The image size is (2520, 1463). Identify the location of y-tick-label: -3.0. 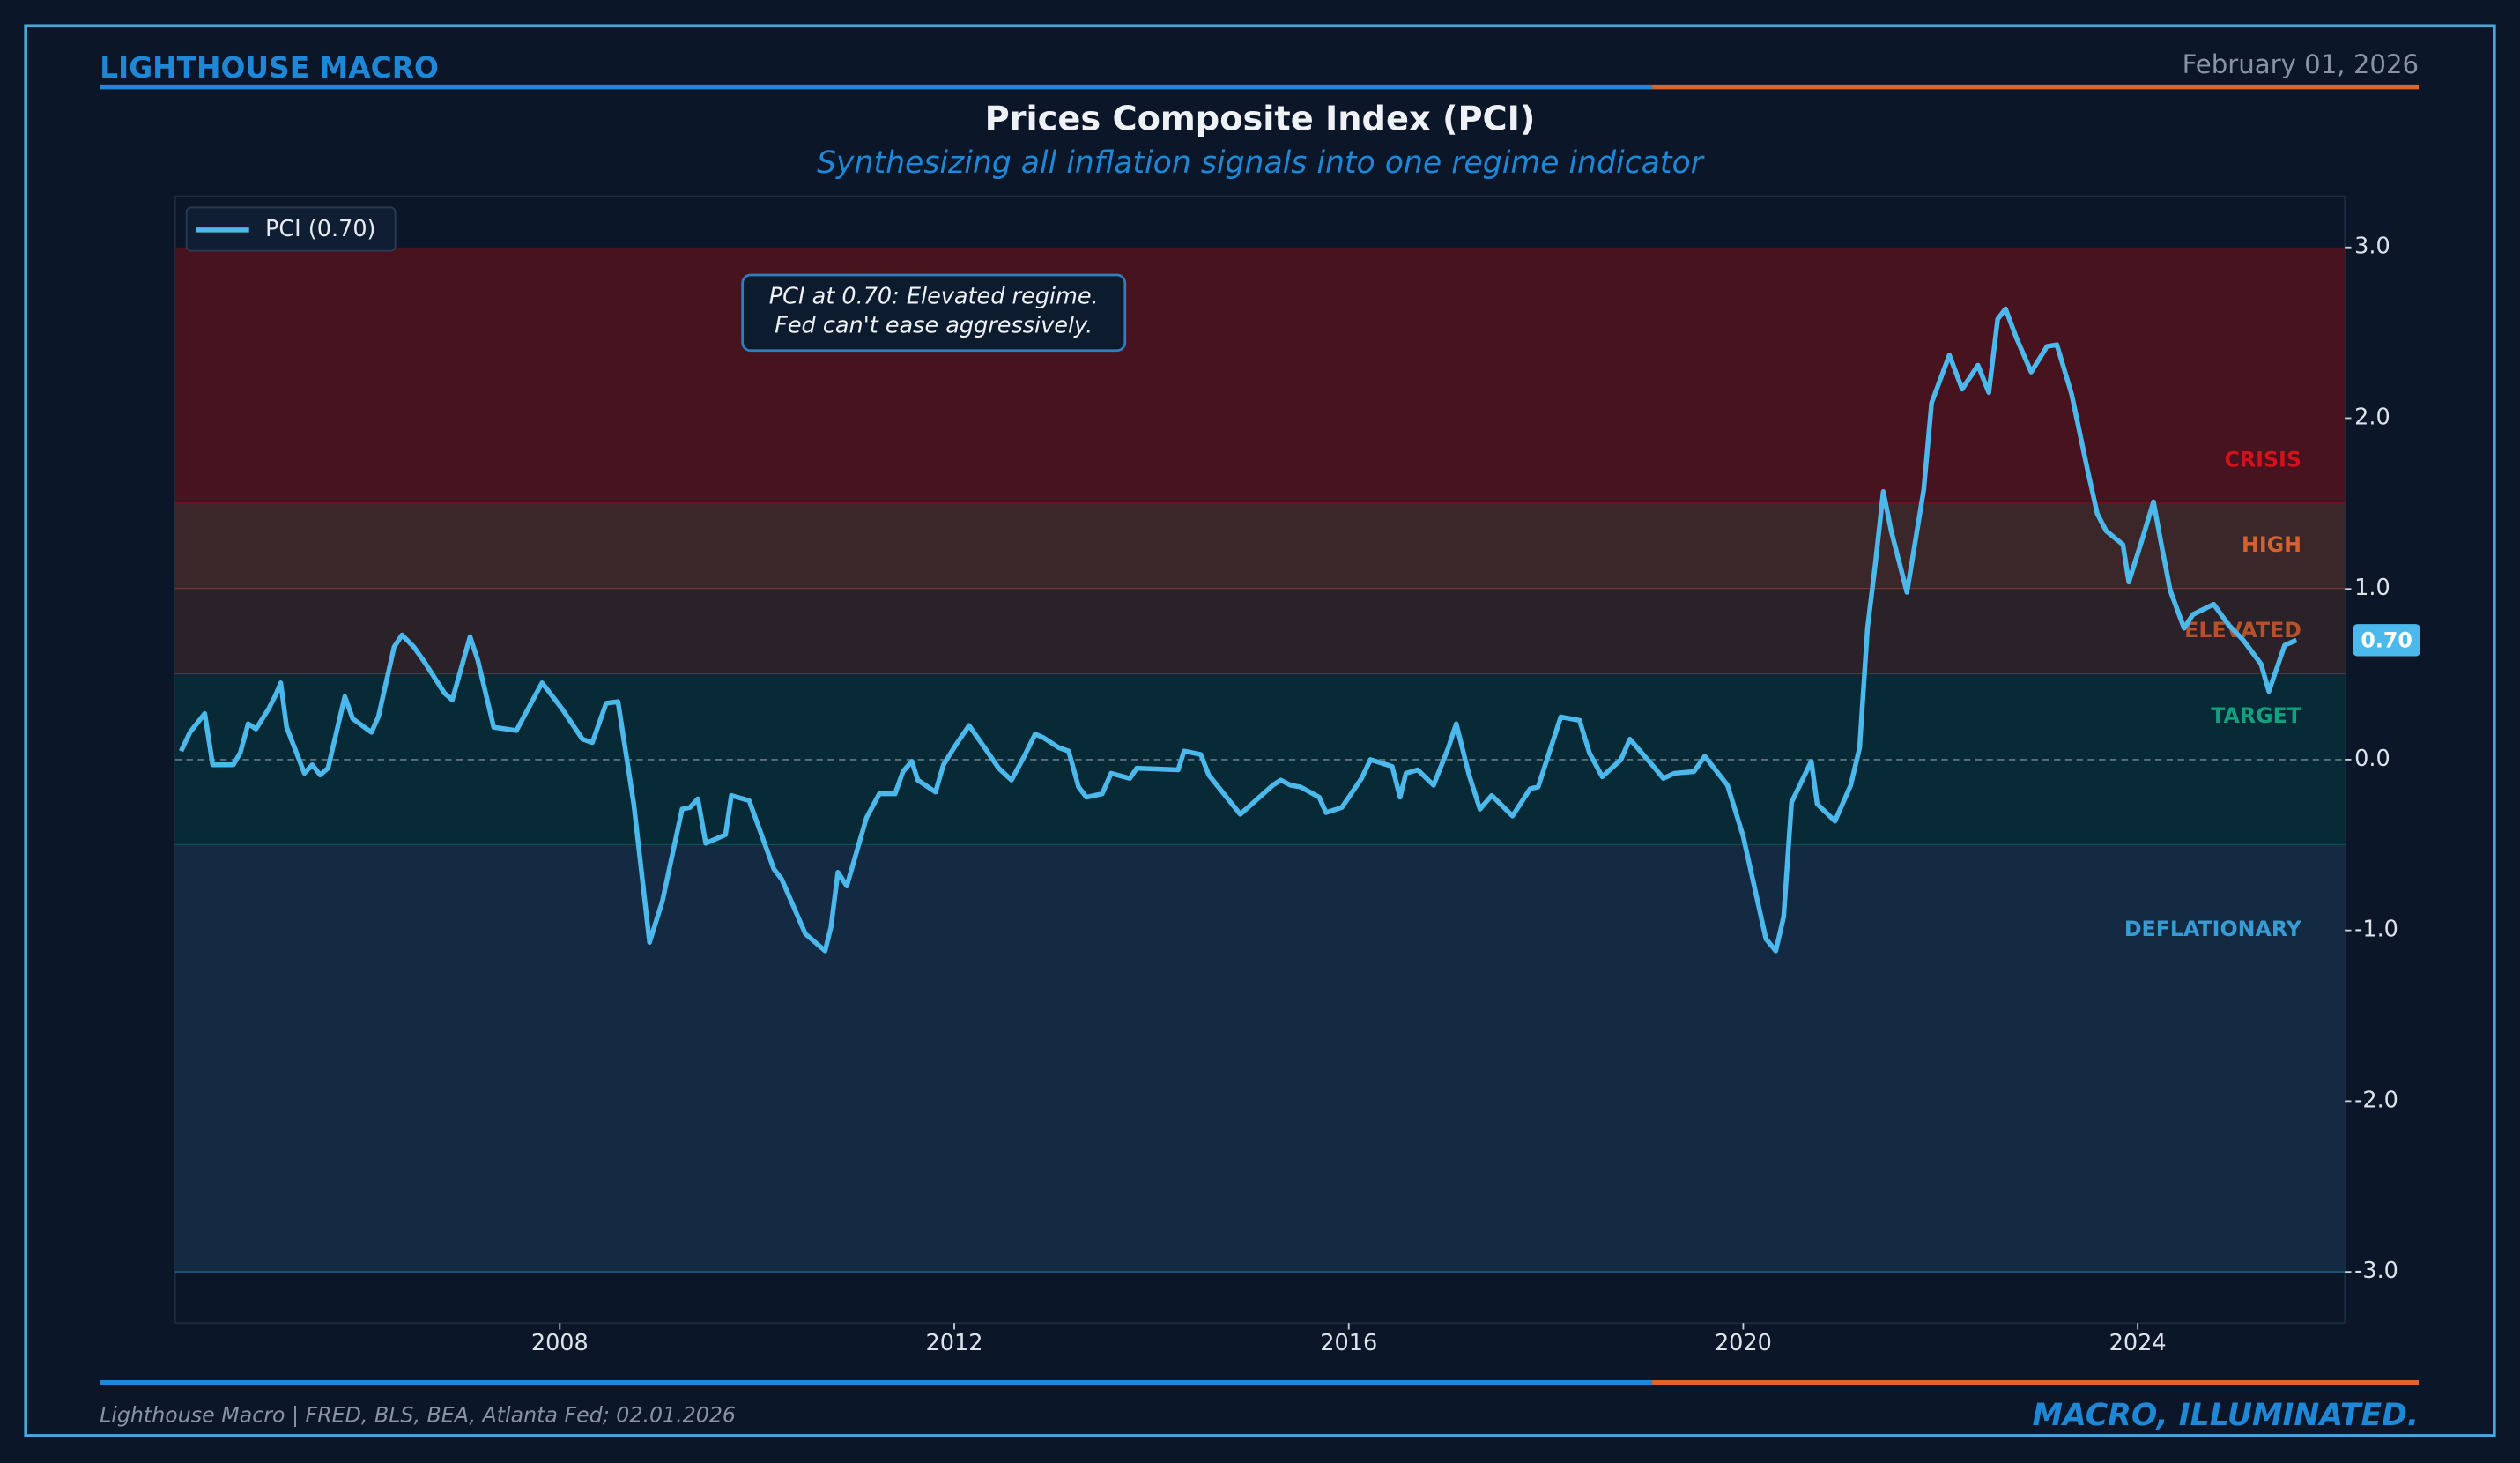
(2376, 1271).